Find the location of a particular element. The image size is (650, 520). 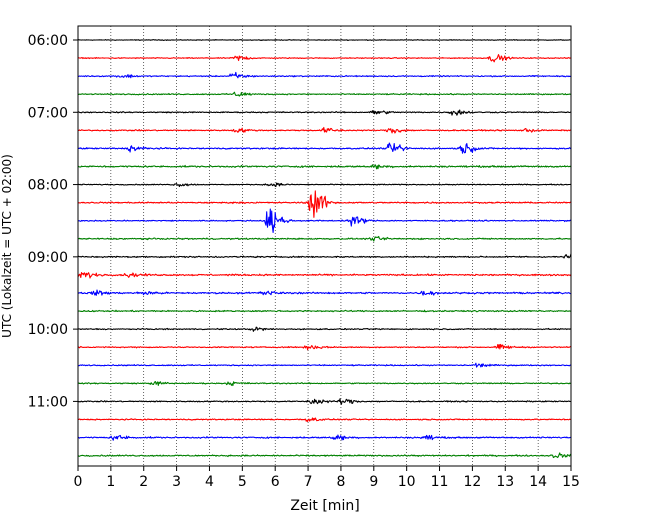

x-tick-label: 10 is located at coordinates (407, 482).